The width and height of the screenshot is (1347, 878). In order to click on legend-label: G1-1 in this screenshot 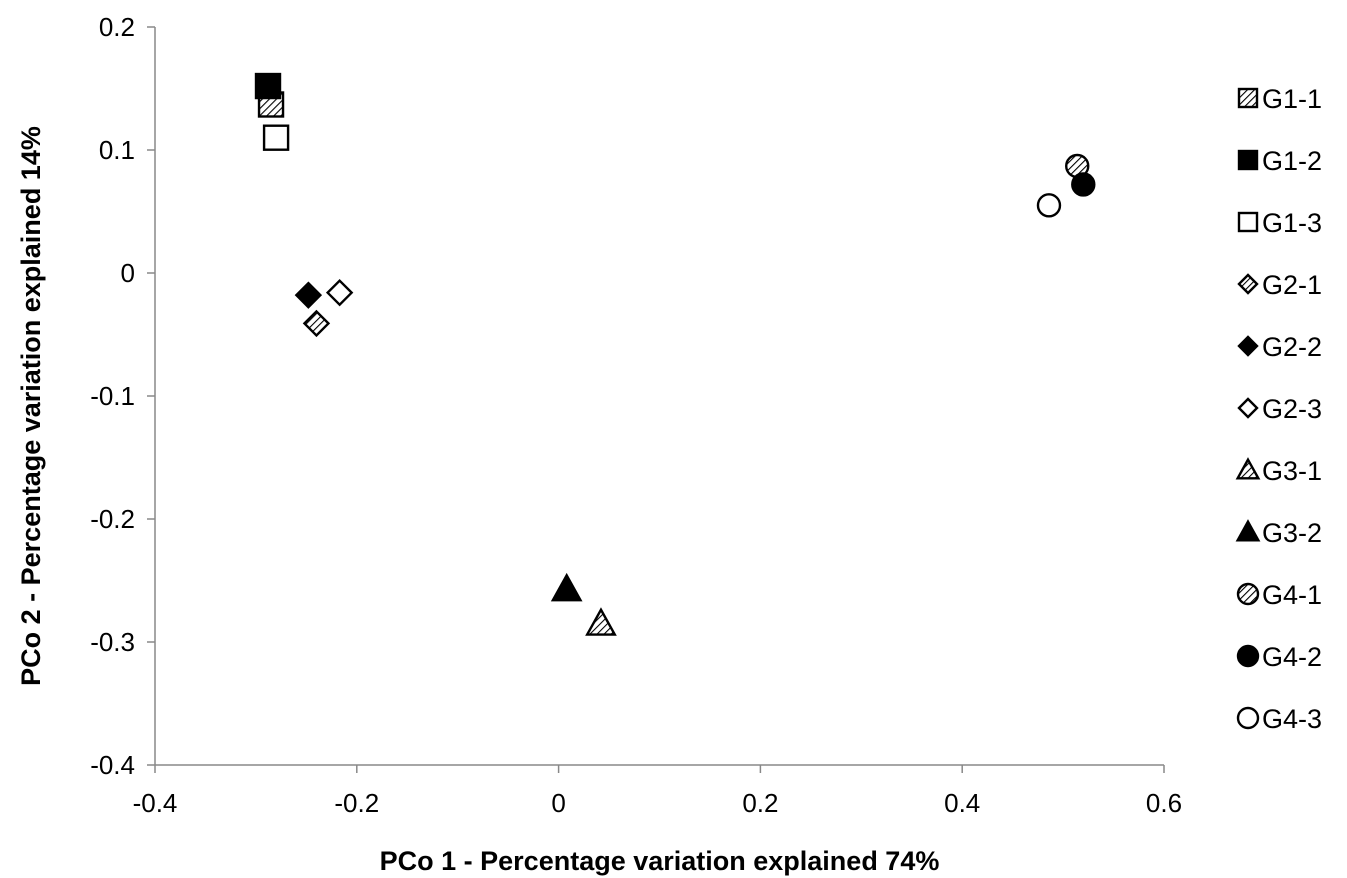, I will do `click(1292, 99)`.